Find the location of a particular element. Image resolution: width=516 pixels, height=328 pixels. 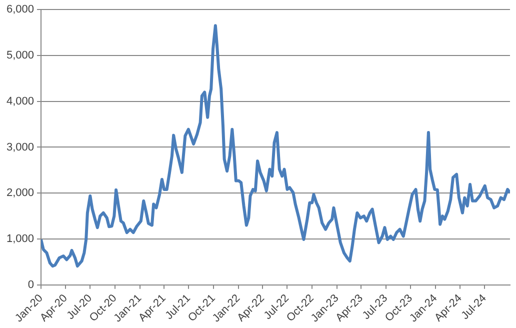

y-tick-label: 1,000 is located at coordinates (20, 239).